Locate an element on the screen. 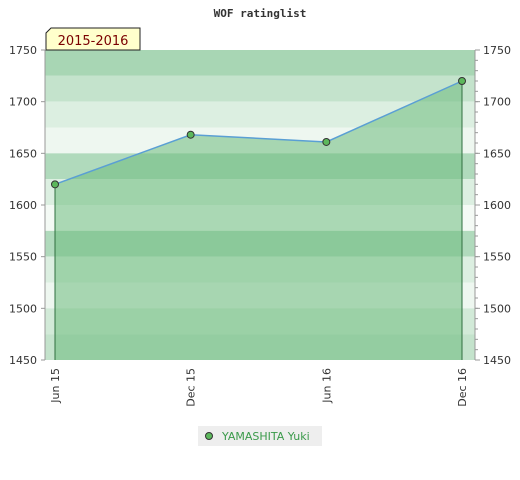 The height and width of the screenshot is (480, 520). period-badge-box is located at coordinates (93, 39).